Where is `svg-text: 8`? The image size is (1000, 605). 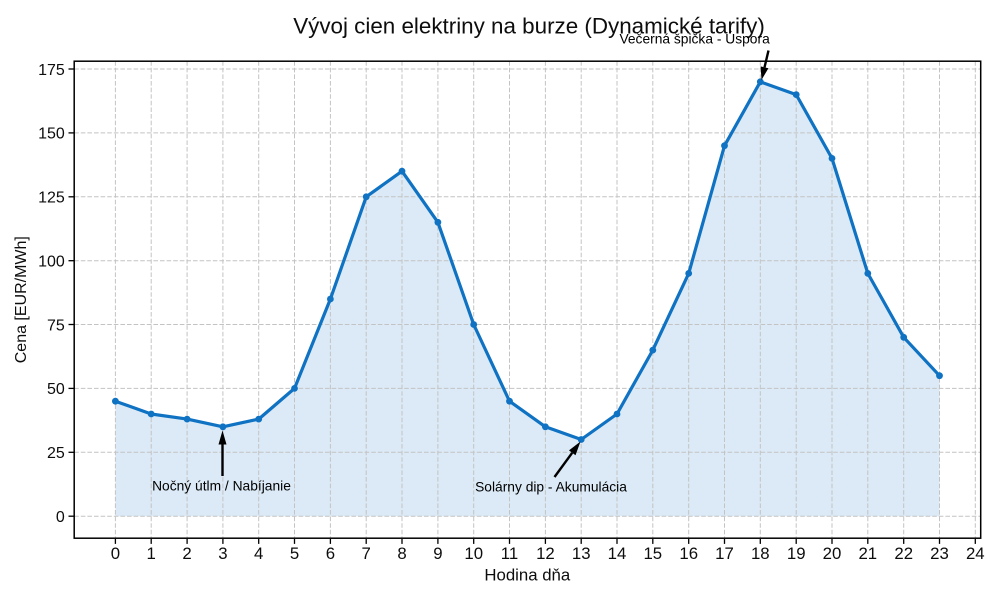 svg-text: 8 is located at coordinates (401, 553).